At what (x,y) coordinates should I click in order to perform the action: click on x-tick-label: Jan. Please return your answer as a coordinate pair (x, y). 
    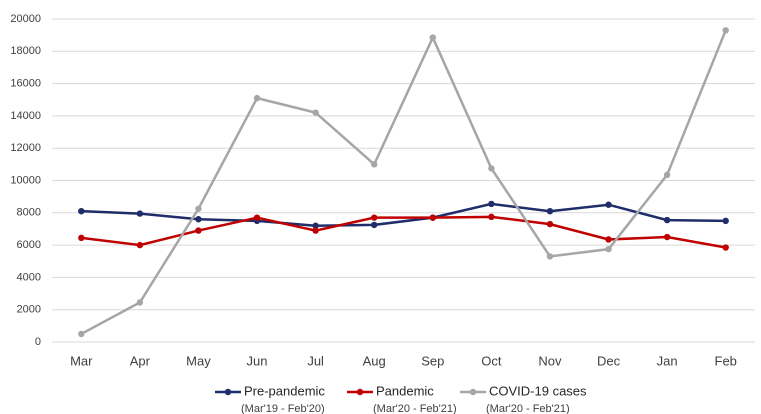
    Looking at the image, I should click on (667, 360).